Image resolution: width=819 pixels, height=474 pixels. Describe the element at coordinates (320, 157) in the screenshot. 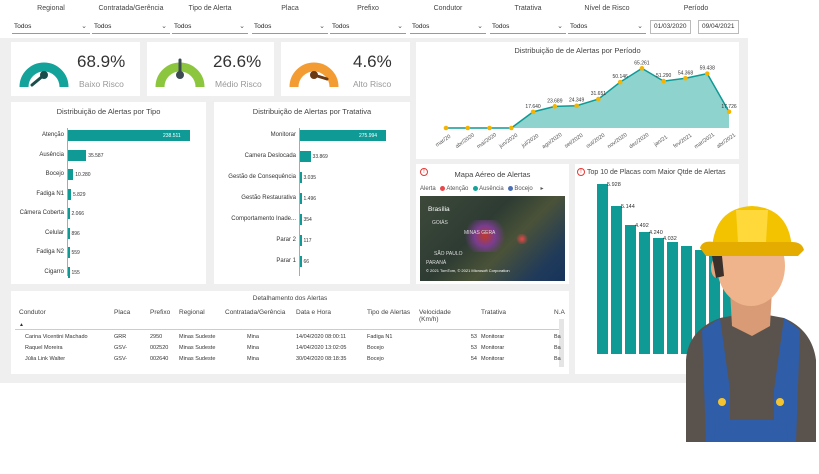

I see `bar-value-label: 33.869` at that location.